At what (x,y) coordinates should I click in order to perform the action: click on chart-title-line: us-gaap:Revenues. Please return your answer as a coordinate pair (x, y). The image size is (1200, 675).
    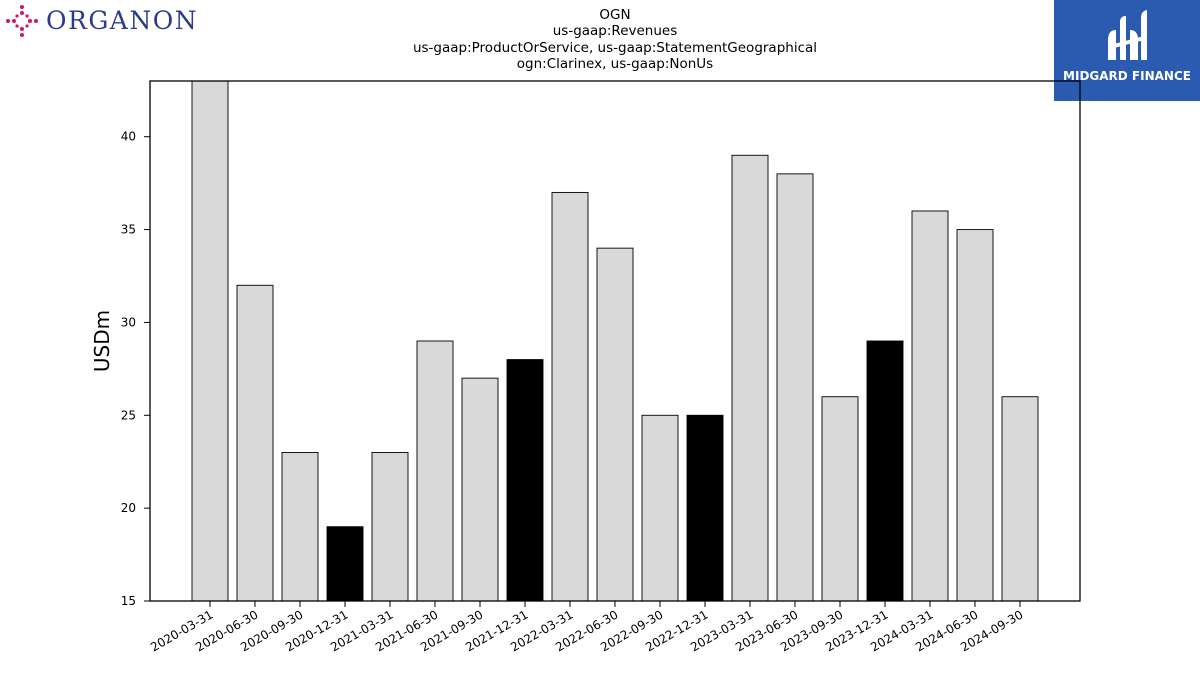
    Looking at the image, I should click on (615, 31).